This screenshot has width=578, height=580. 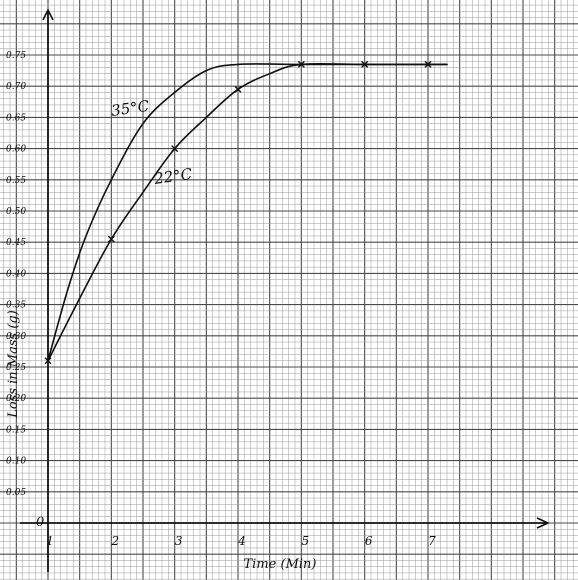 I want to click on x-tick-label: 7, so click(x=432, y=541).